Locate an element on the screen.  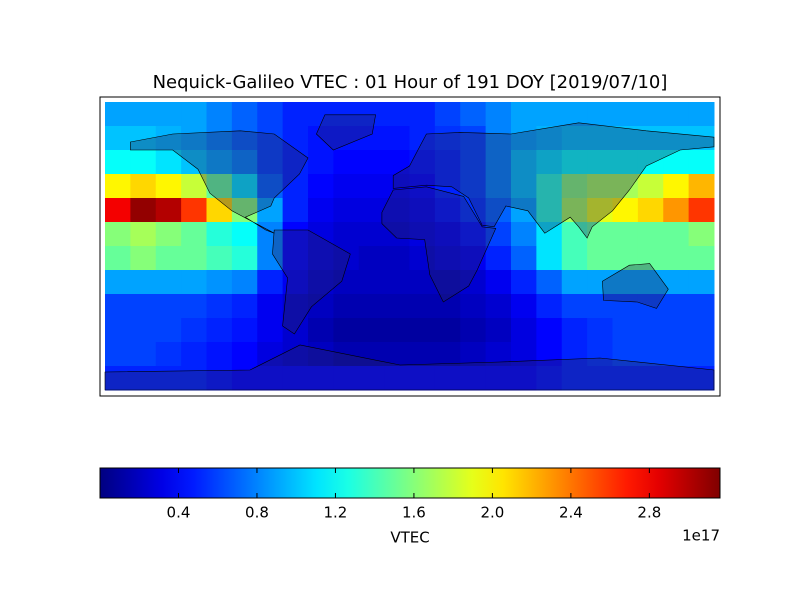
colorbar-tick-label: 2.8 is located at coordinates (649, 513).